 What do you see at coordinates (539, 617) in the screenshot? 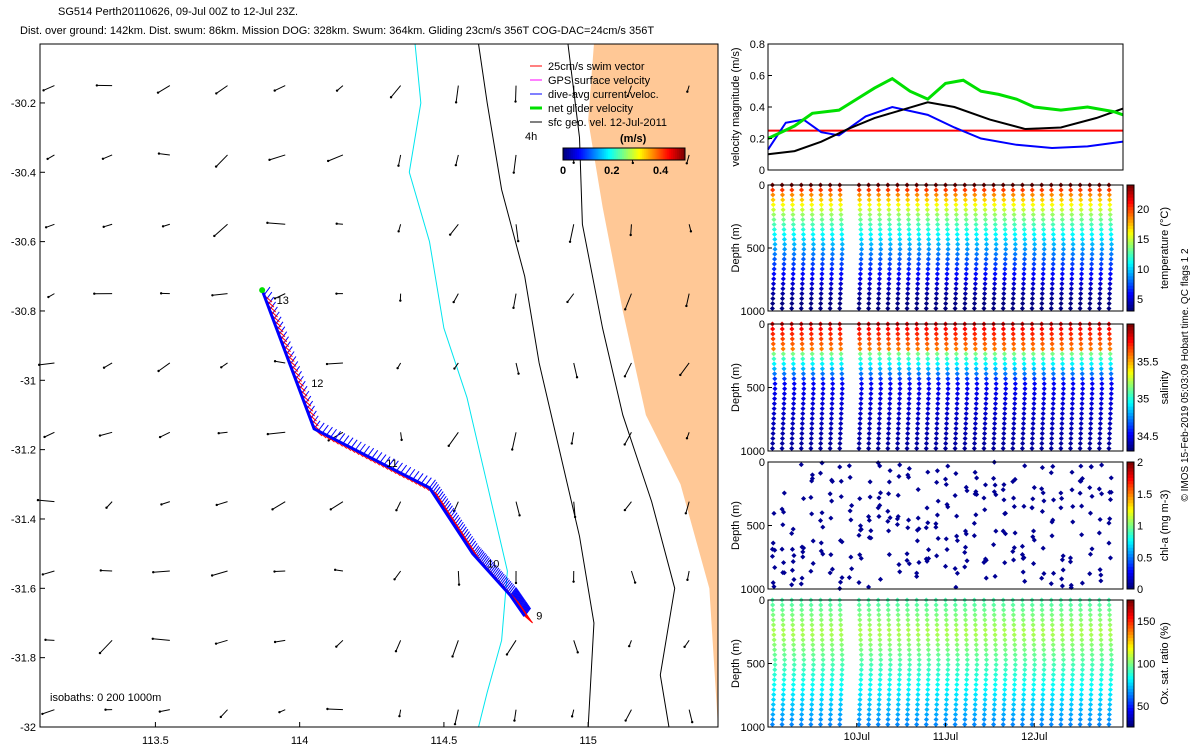
I see `day-label: 9` at bounding box center [539, 617].